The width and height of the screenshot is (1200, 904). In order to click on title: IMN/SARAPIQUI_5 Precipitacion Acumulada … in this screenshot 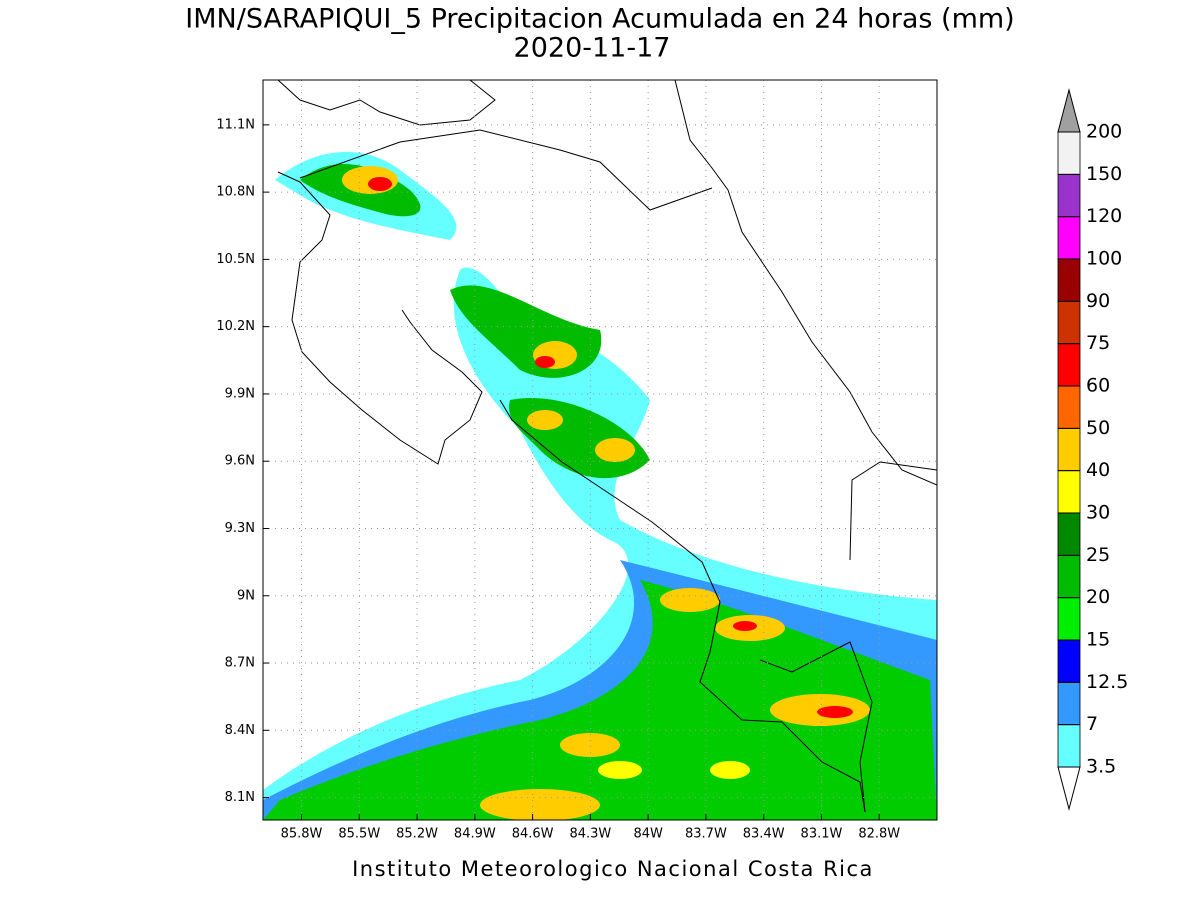, I will do `click(599, 19)`.